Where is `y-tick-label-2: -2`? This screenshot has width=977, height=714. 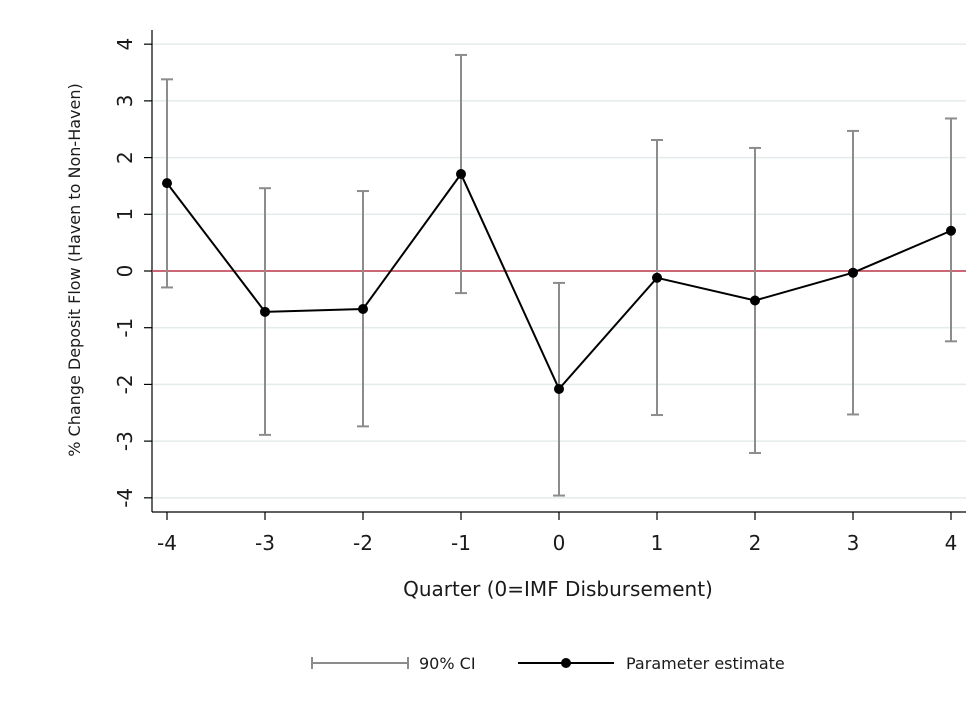 y-tick-label-2: -2 is located at coordinates (125, 384).